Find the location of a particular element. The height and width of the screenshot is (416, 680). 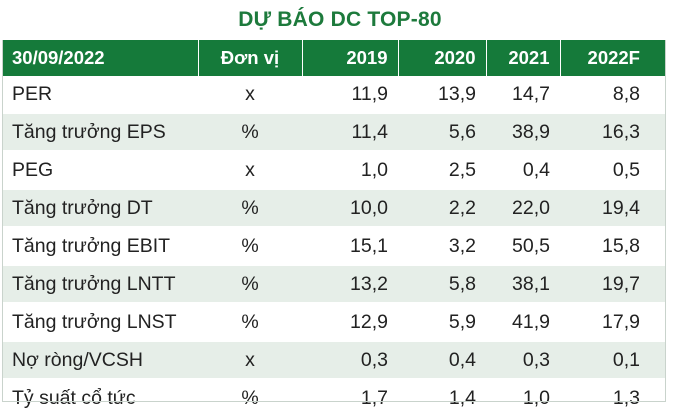

table-row: Tăng trưởng LNTT% 13,2 5,8 38,1 19,7 is located at coordinates (334, 283).